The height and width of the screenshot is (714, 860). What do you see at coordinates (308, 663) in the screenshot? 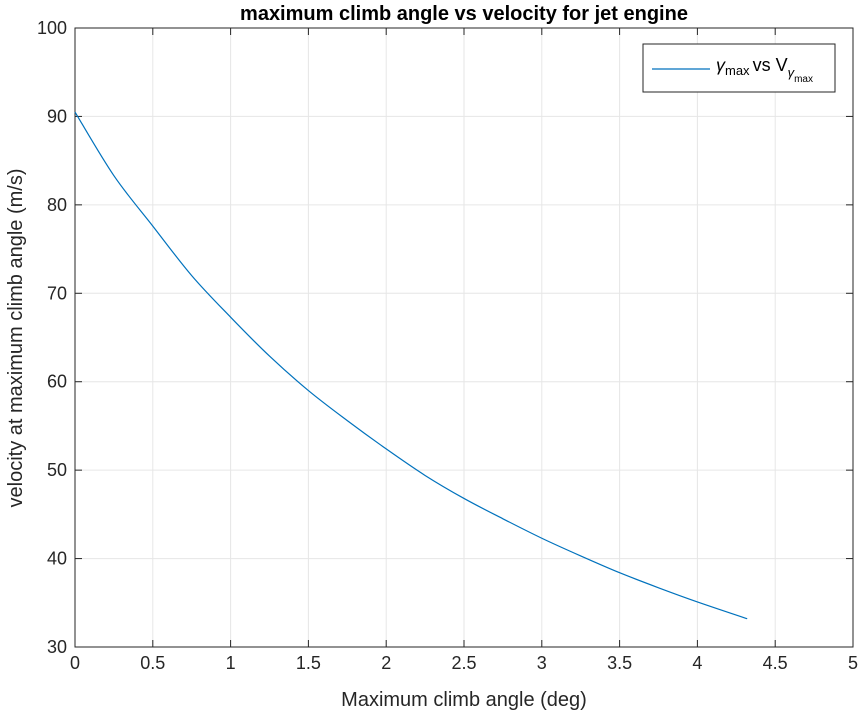
I see `x-tick-label: 1.5` at bounding box center [308, 663].